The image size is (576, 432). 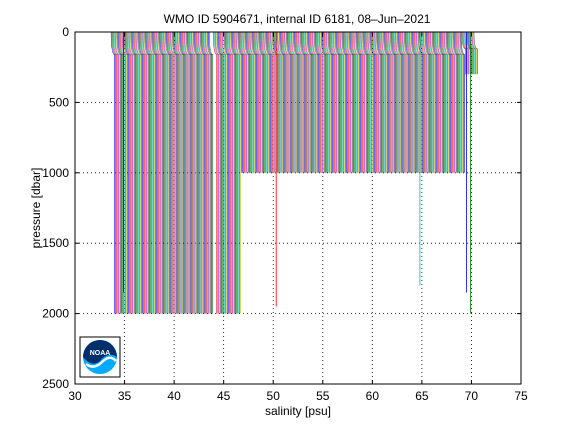 What do you see at coordinates (75, 396) in the screenshot?
I see `x-tick-label: 30` at bounding box center [75, 396].